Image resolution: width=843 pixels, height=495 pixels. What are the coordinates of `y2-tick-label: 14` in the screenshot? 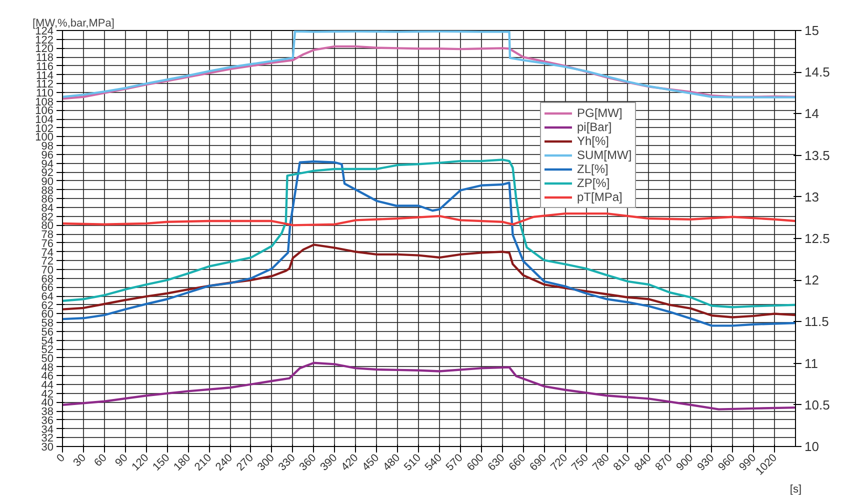 It's located at (811, 114).